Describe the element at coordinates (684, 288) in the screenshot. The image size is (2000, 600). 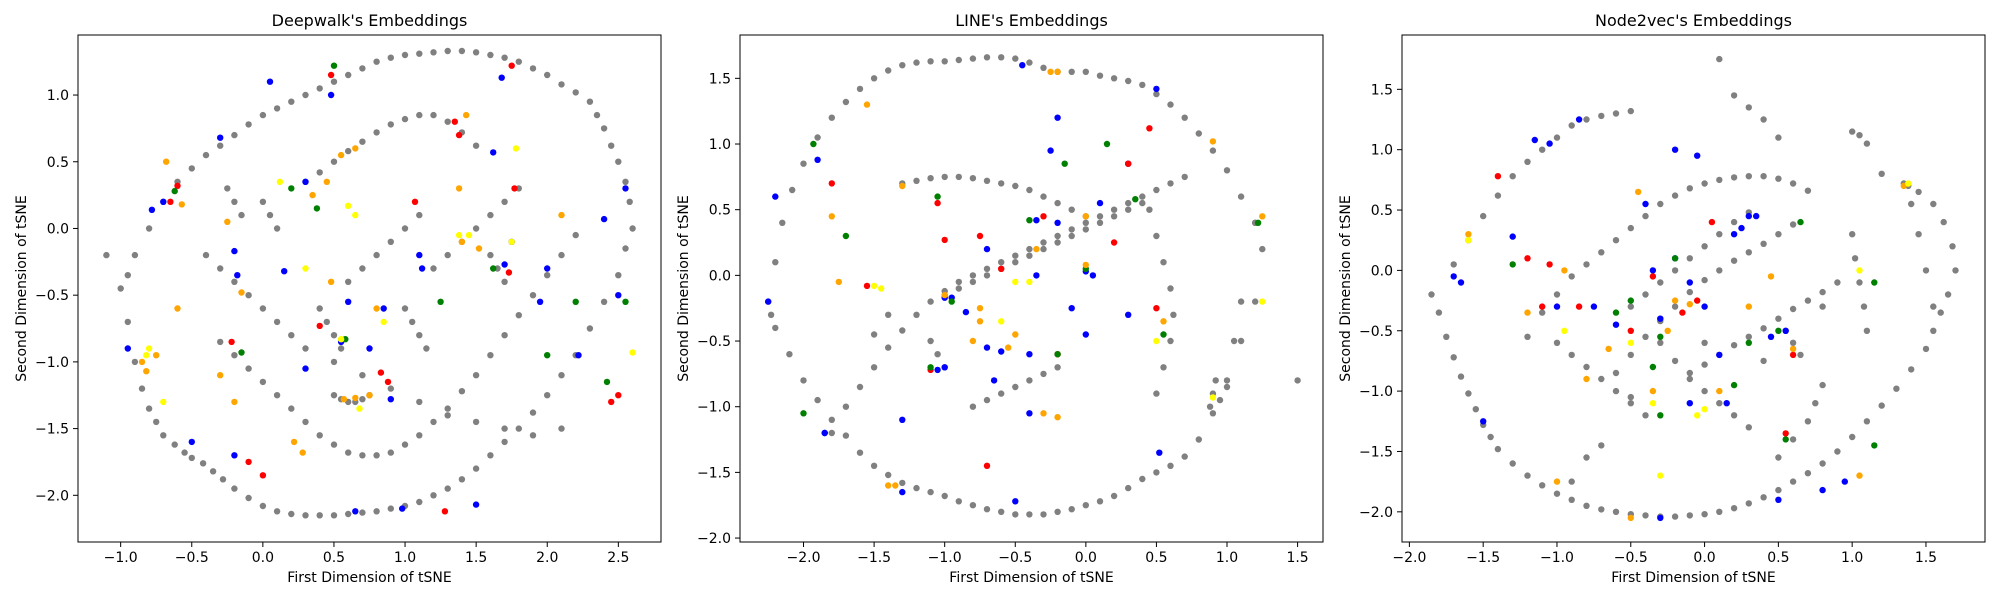
I see `y-axis-label: Second Dimension of tSNE` at that location.